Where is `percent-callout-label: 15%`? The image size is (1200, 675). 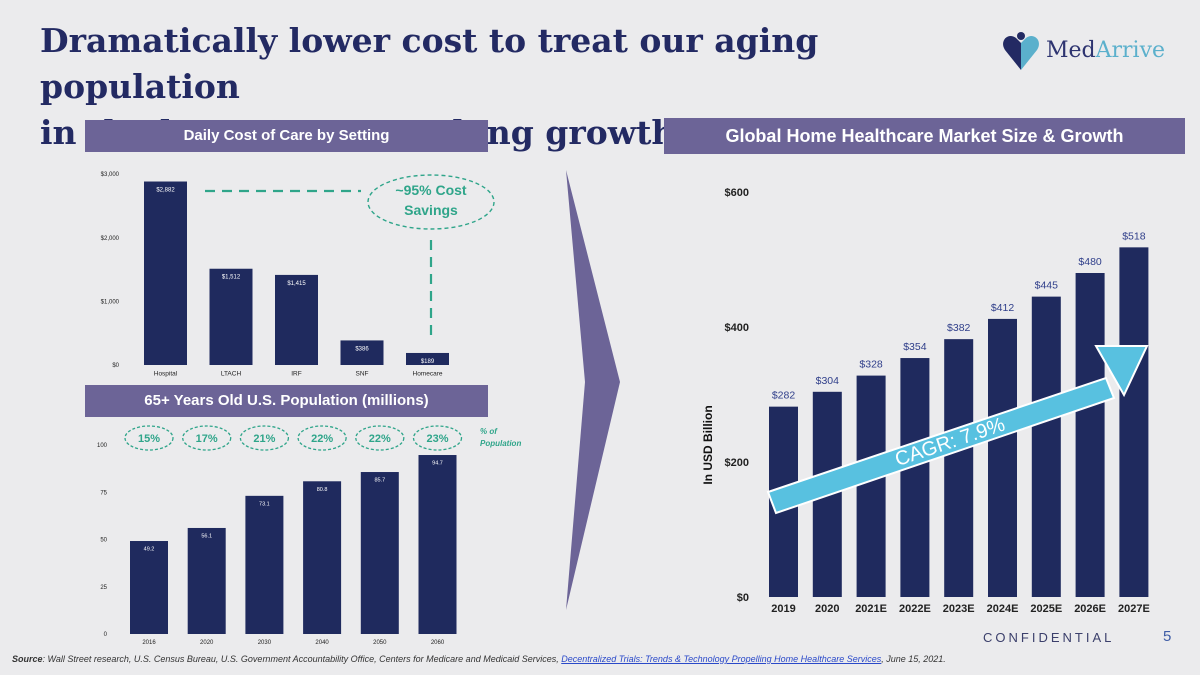 percent-callout-label: 15% is located at coordinates (149, 439).